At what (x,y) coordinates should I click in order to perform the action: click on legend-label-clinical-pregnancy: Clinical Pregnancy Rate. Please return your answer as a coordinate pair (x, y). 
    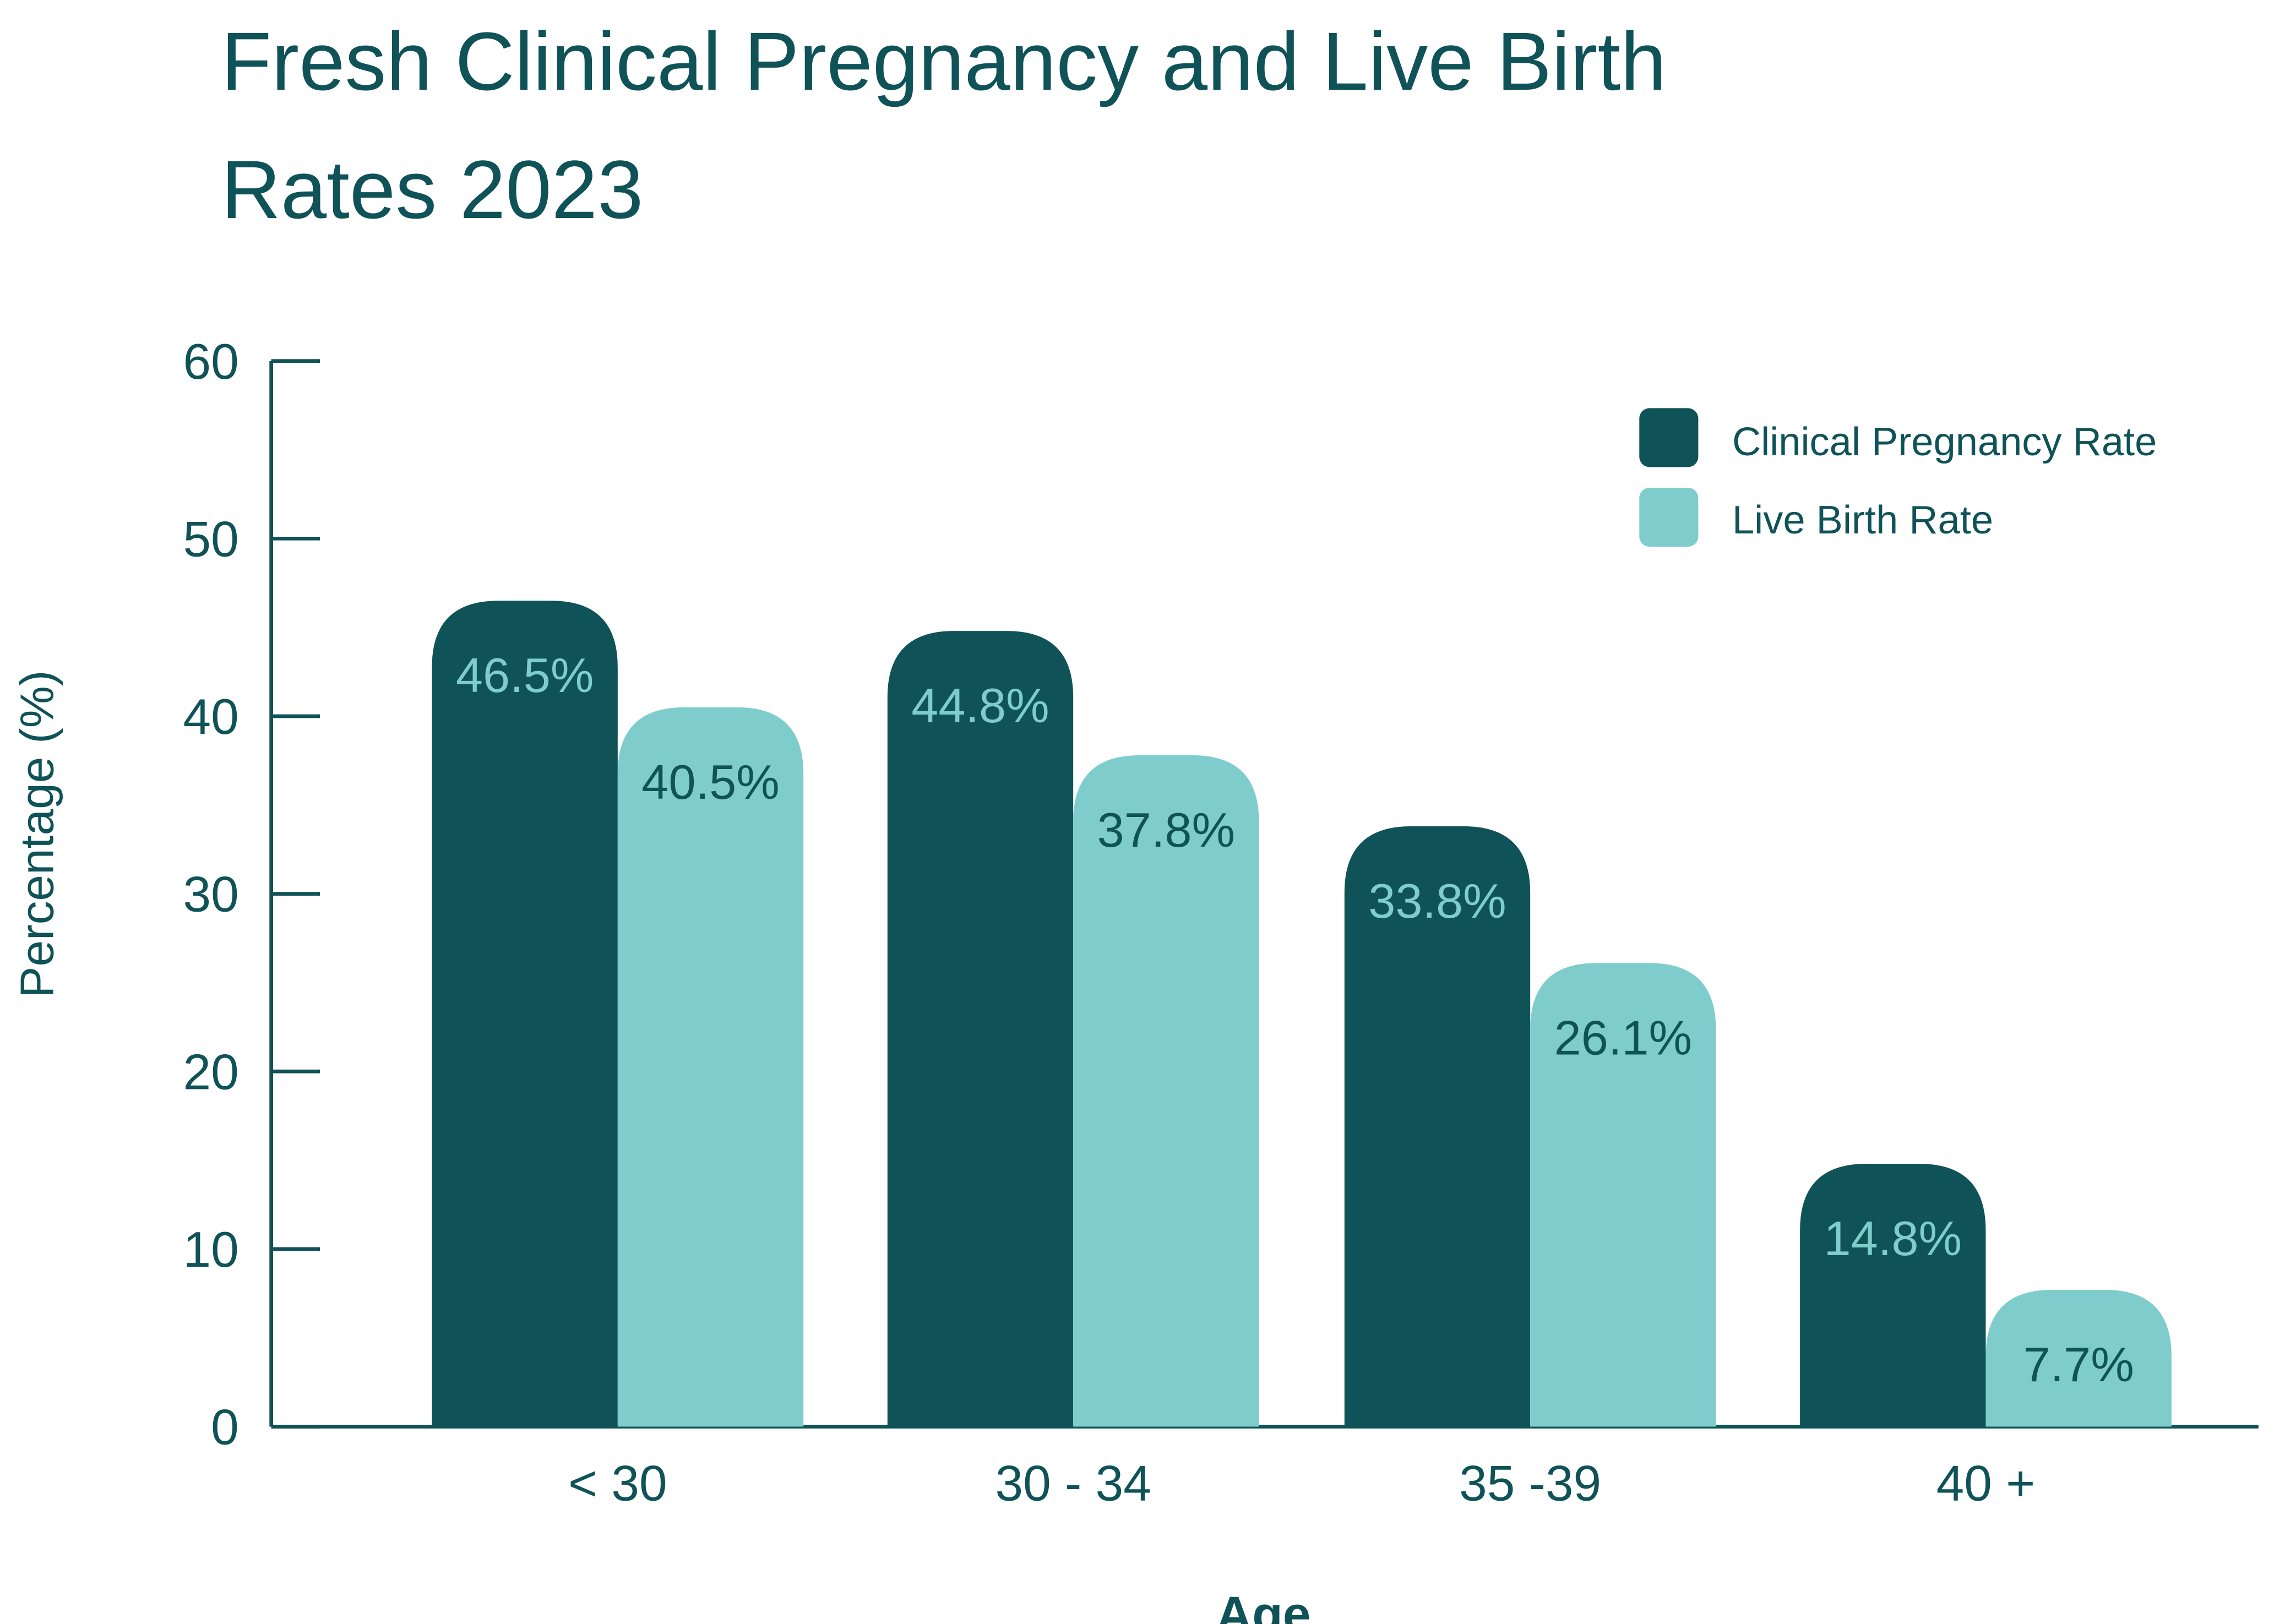
    Looking at the image, I should click on (1945, 442).